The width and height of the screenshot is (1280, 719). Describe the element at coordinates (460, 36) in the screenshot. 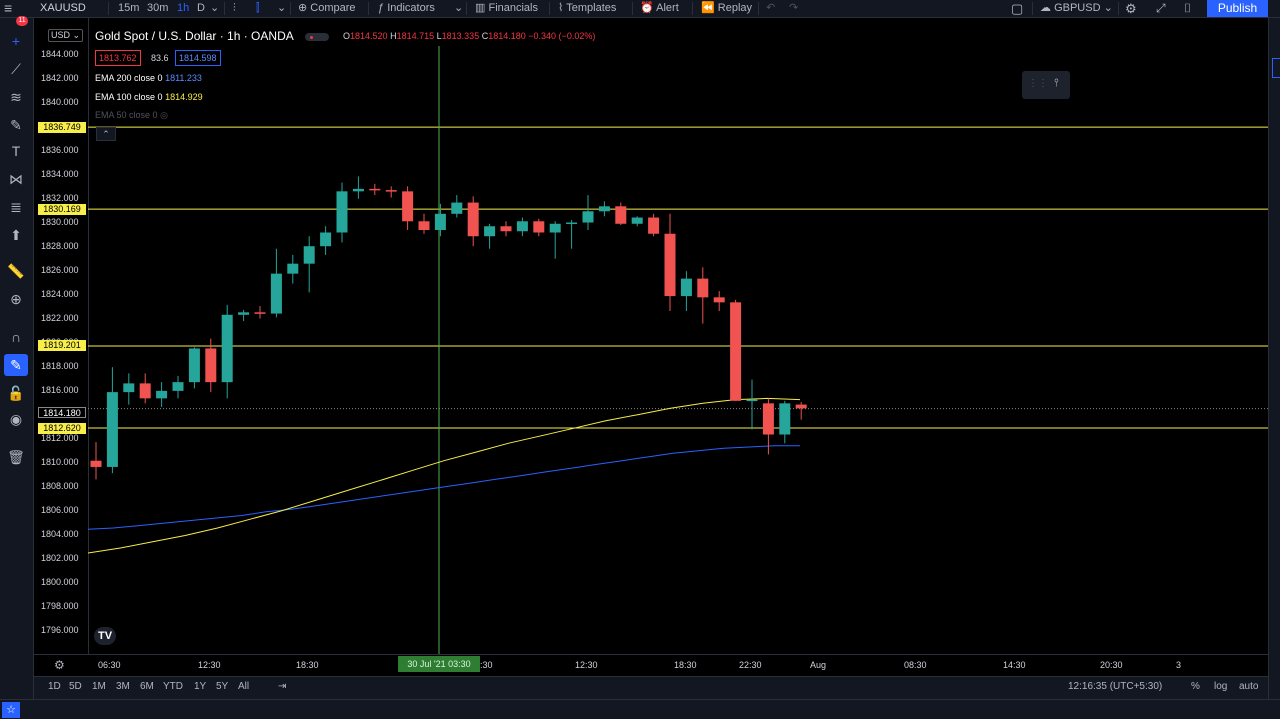

I see `low-value: 1813.335` at that location.